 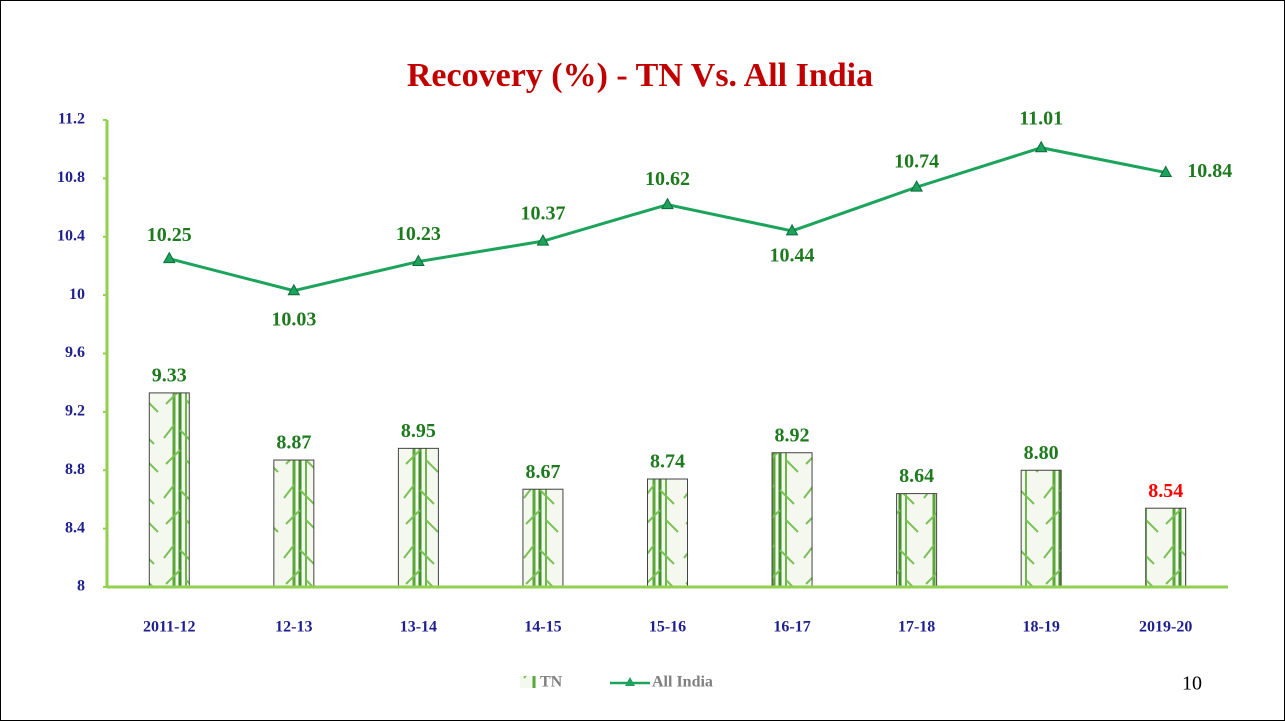 What do you see at coordinates (1209, 171) in the screenshot?
I see `data-label: 10.84` at bounding box center [1209, 171].